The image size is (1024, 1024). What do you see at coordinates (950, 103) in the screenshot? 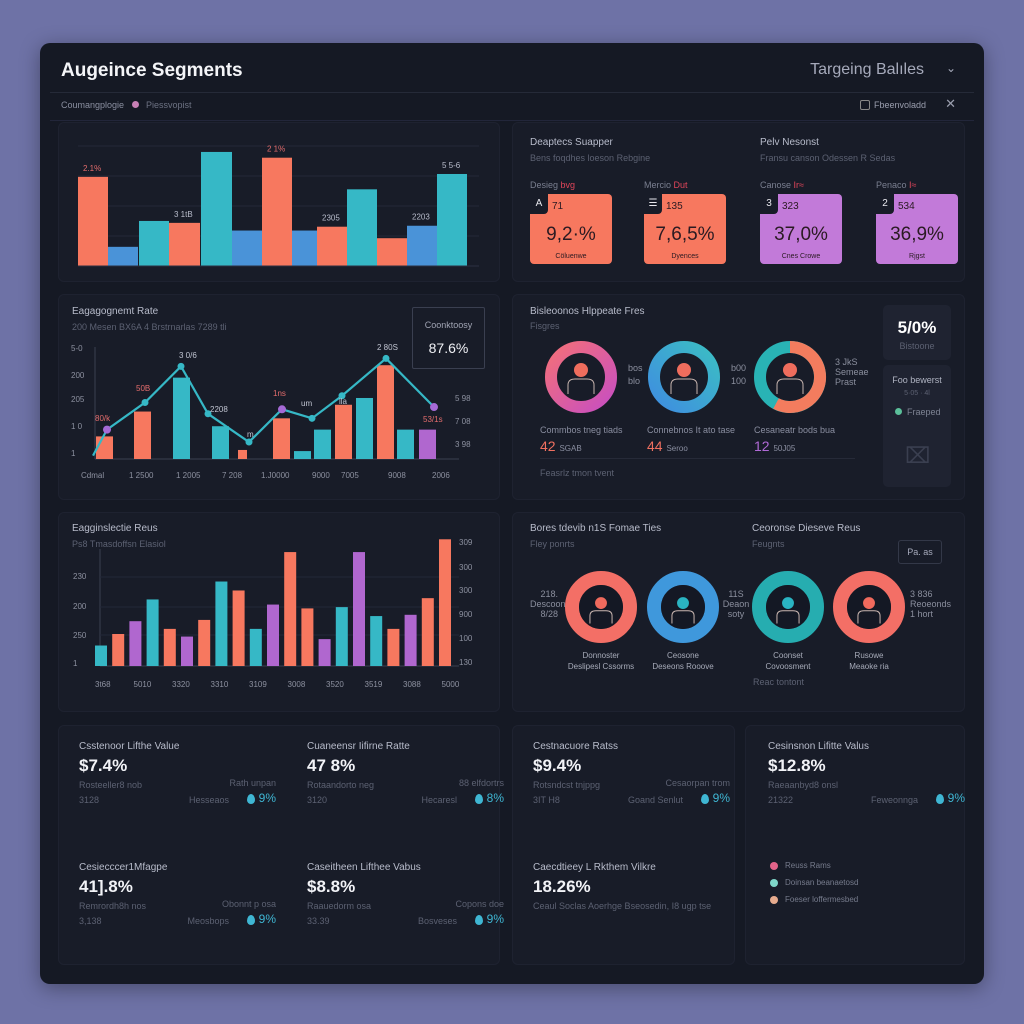
I see `close-icon: ✕` at bounding box center [950, 103].